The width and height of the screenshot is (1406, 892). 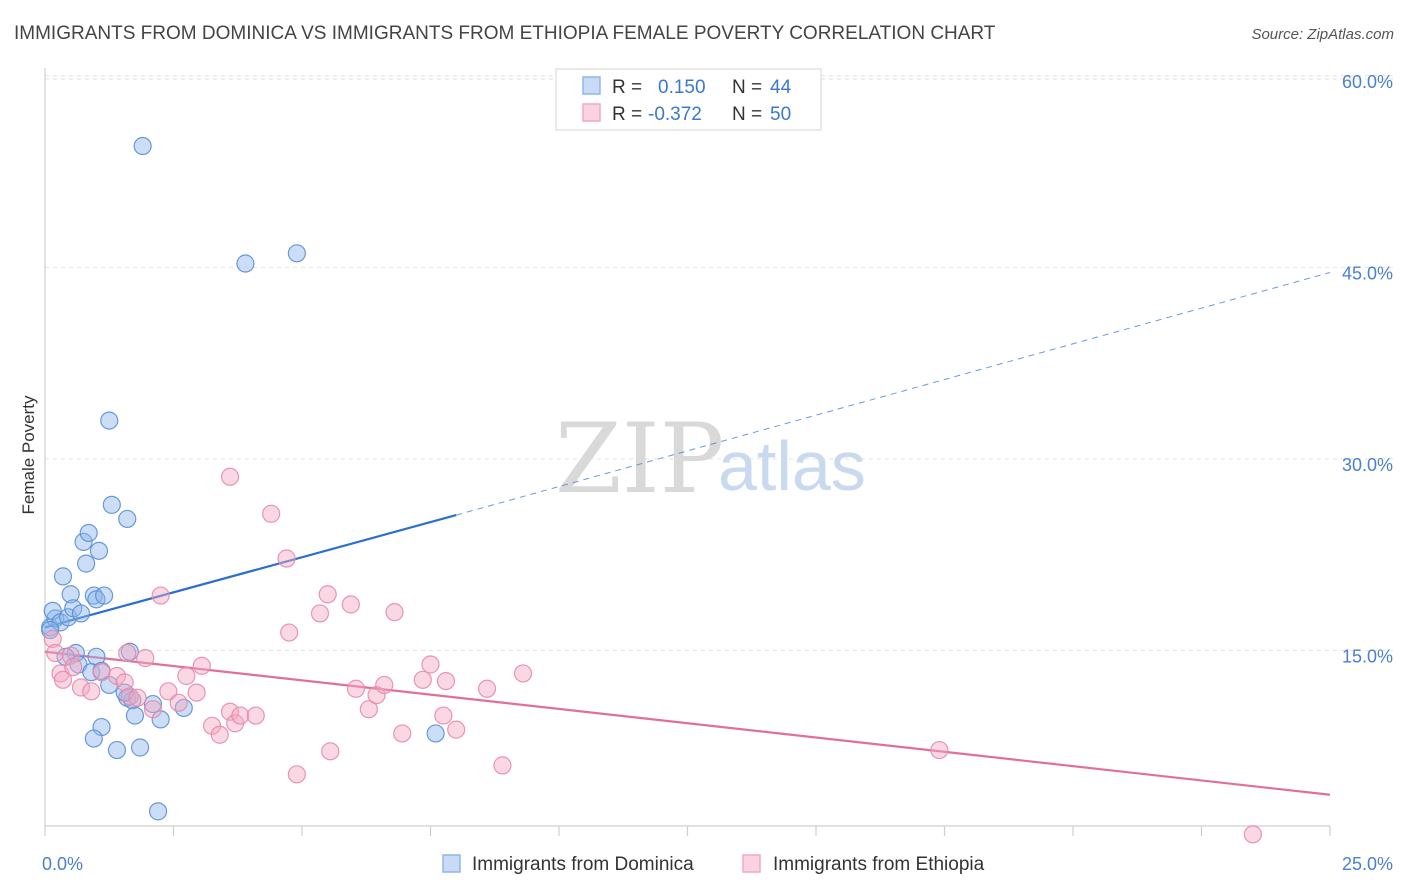 I want to click on x-tick-label-0: 0.0%, so click(x=62, y=864).